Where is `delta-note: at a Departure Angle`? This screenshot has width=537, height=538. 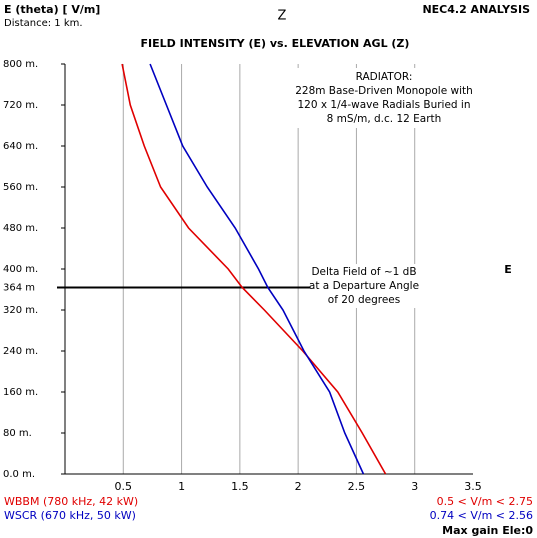
delta-note: at a Departure Angle is located at coordinates (364, 286).